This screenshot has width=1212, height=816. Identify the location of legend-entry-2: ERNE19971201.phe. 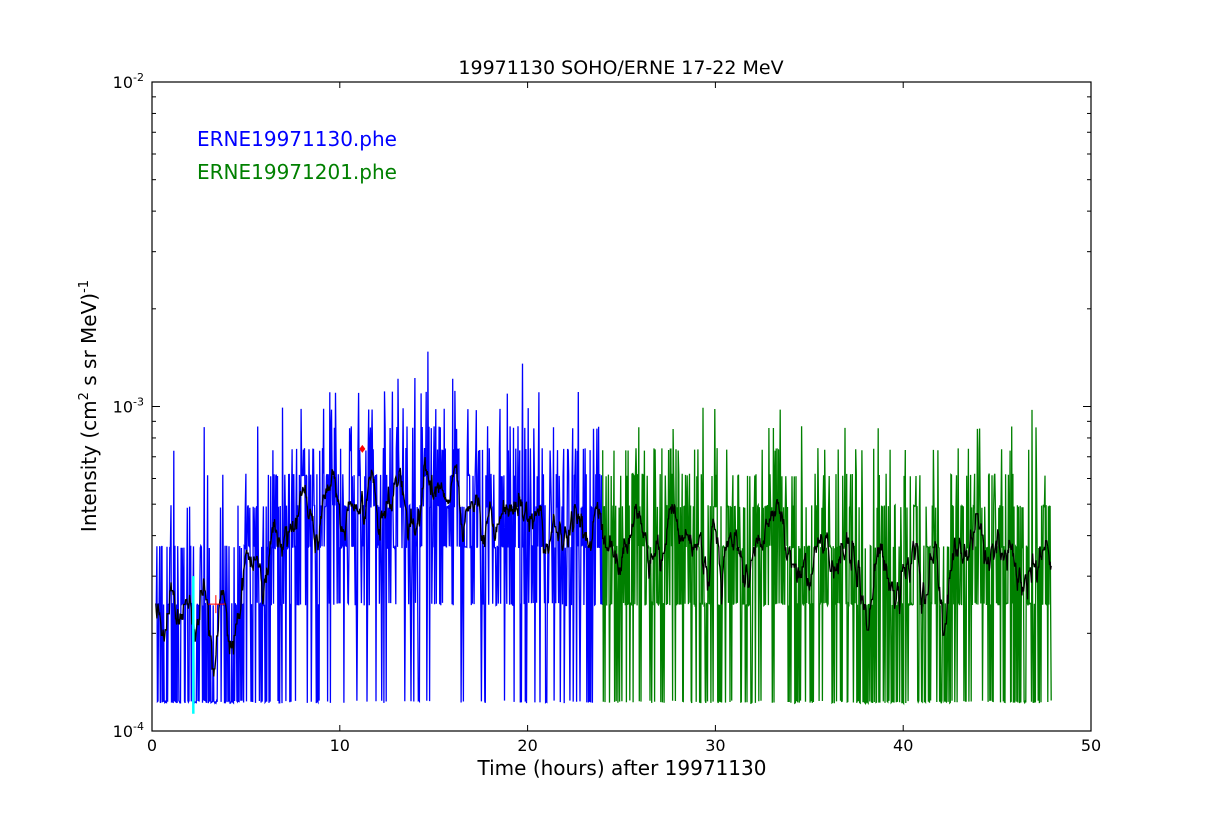
(297, 172).